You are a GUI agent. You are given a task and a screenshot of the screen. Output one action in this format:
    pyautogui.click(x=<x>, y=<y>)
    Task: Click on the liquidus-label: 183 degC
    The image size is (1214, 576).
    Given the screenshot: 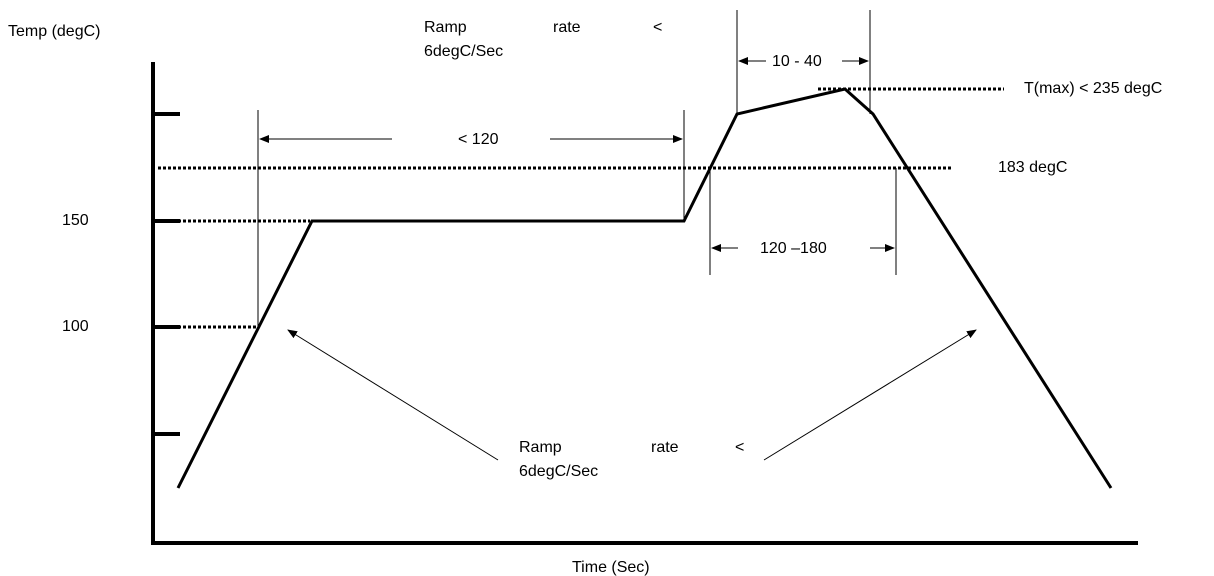 What is the action you would take?
    pyautogui.click(x=1032, y=167)
    